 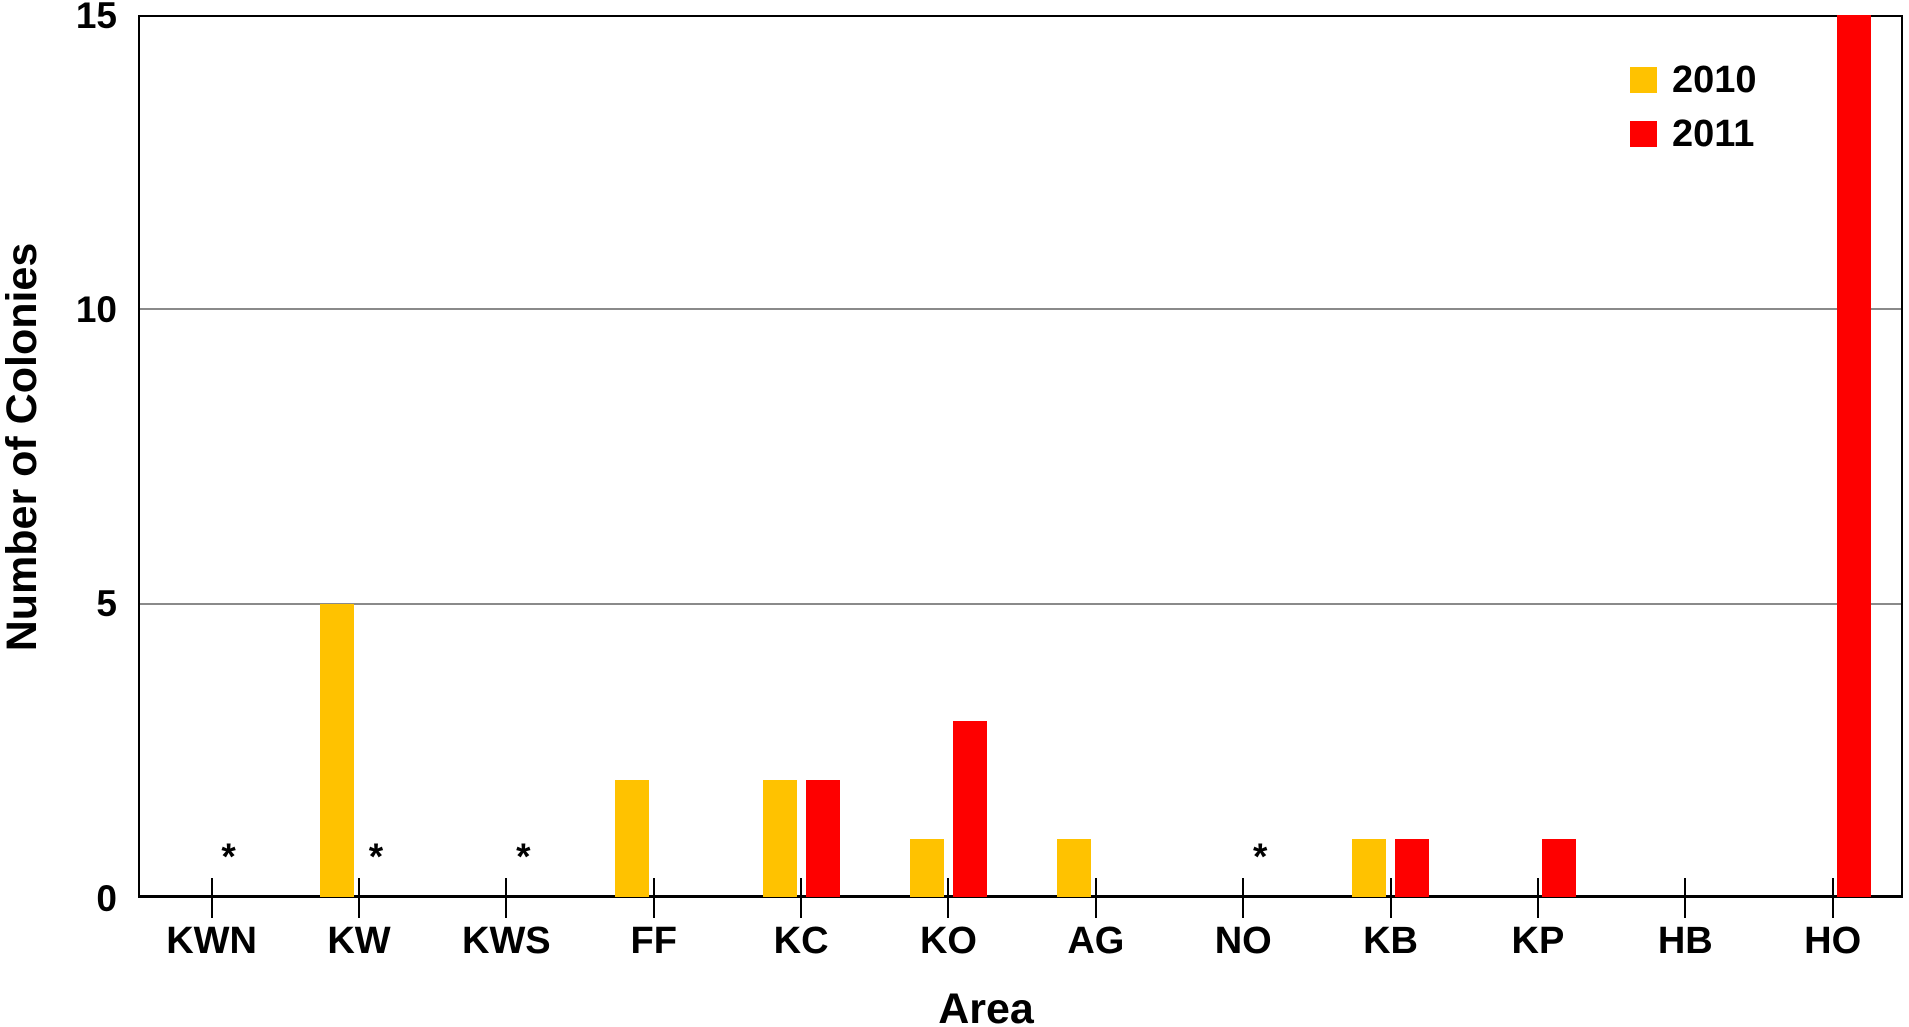 What do you see at coordinates (376, 856) in the screenshot?
I see `missing-data-marker-2011-KW: *` at bounding box center [376, 856].